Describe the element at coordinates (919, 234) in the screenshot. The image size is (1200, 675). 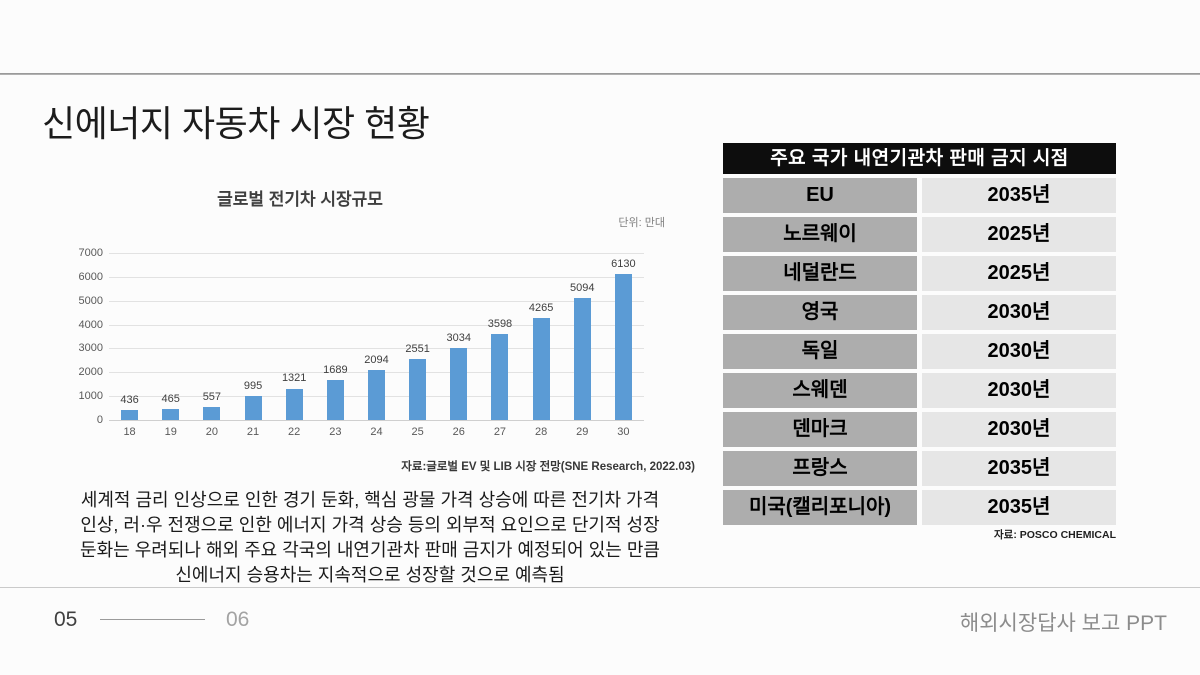
I see `table-row: 노르웨이 2025년` at that location.